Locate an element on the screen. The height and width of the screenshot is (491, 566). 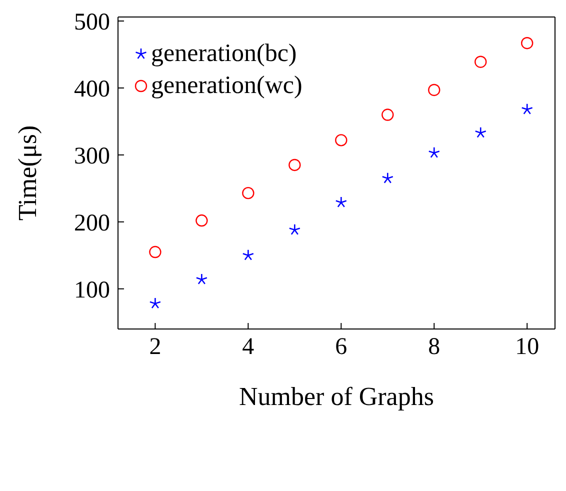
x-axis-title: Number of Graphs is located at coordinates (336, 396).